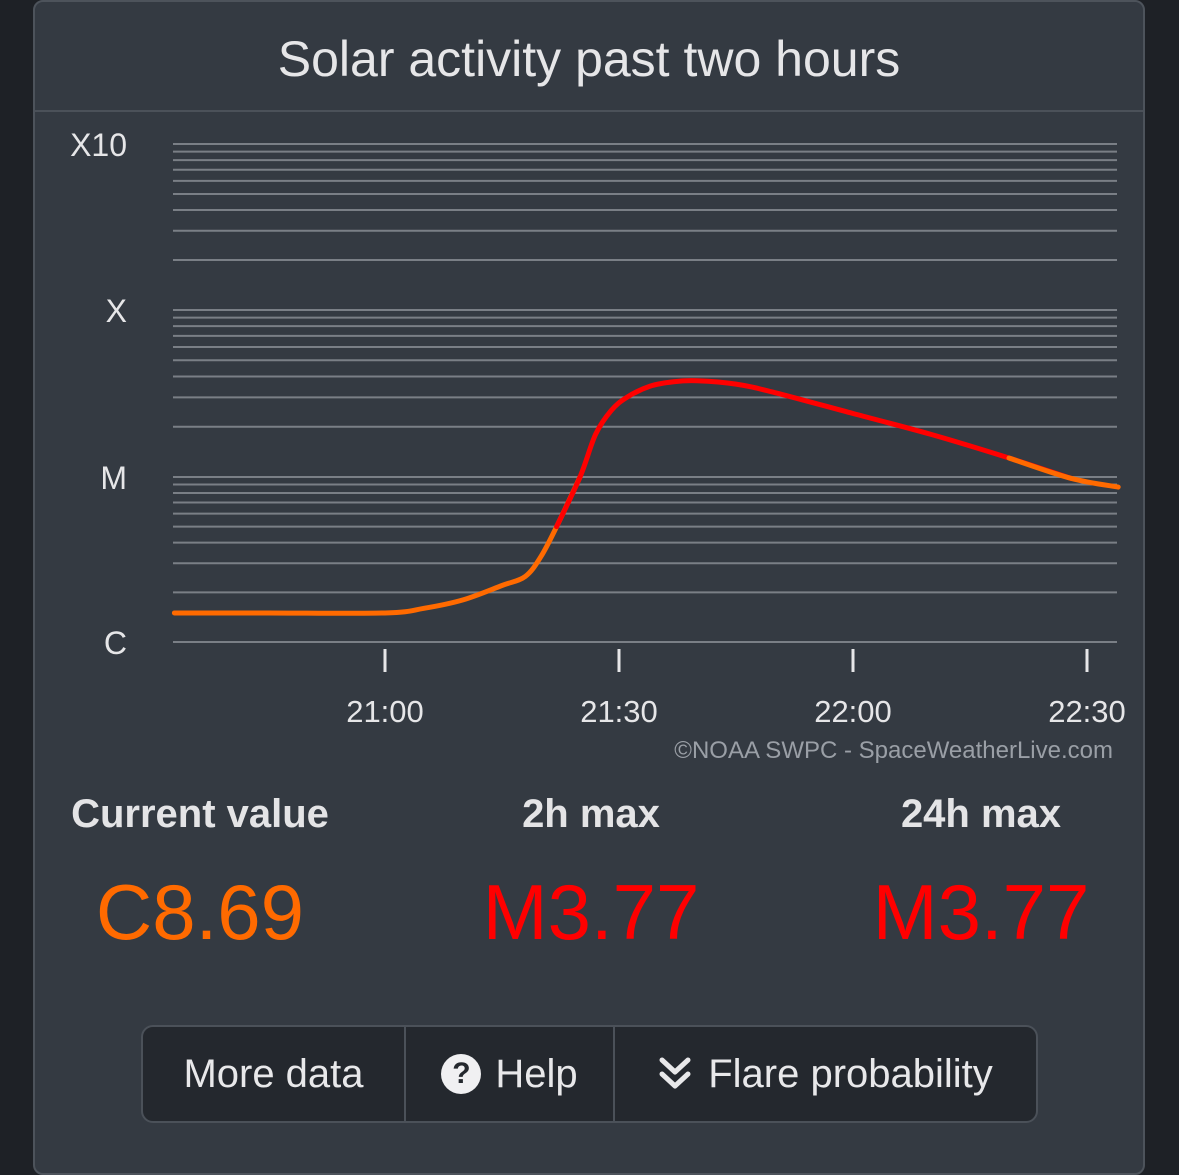 Image resolution: width=1179 pixels, height=1175 pixels. I want to click on y-tick-label: X10, so click(98, 145).